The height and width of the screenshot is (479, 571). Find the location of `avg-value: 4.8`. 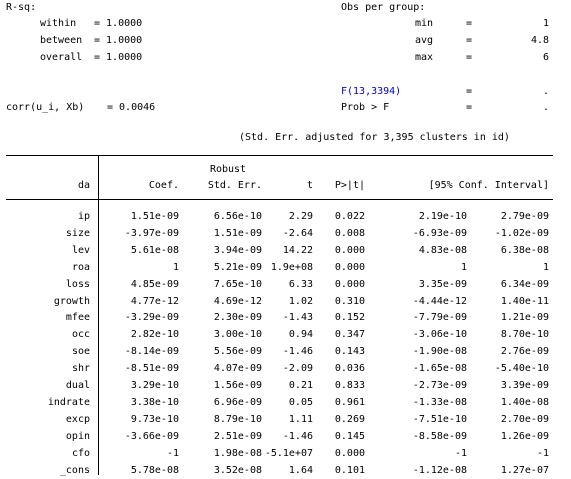

avg-value: 4.8 is located at coordinates (539, 40).